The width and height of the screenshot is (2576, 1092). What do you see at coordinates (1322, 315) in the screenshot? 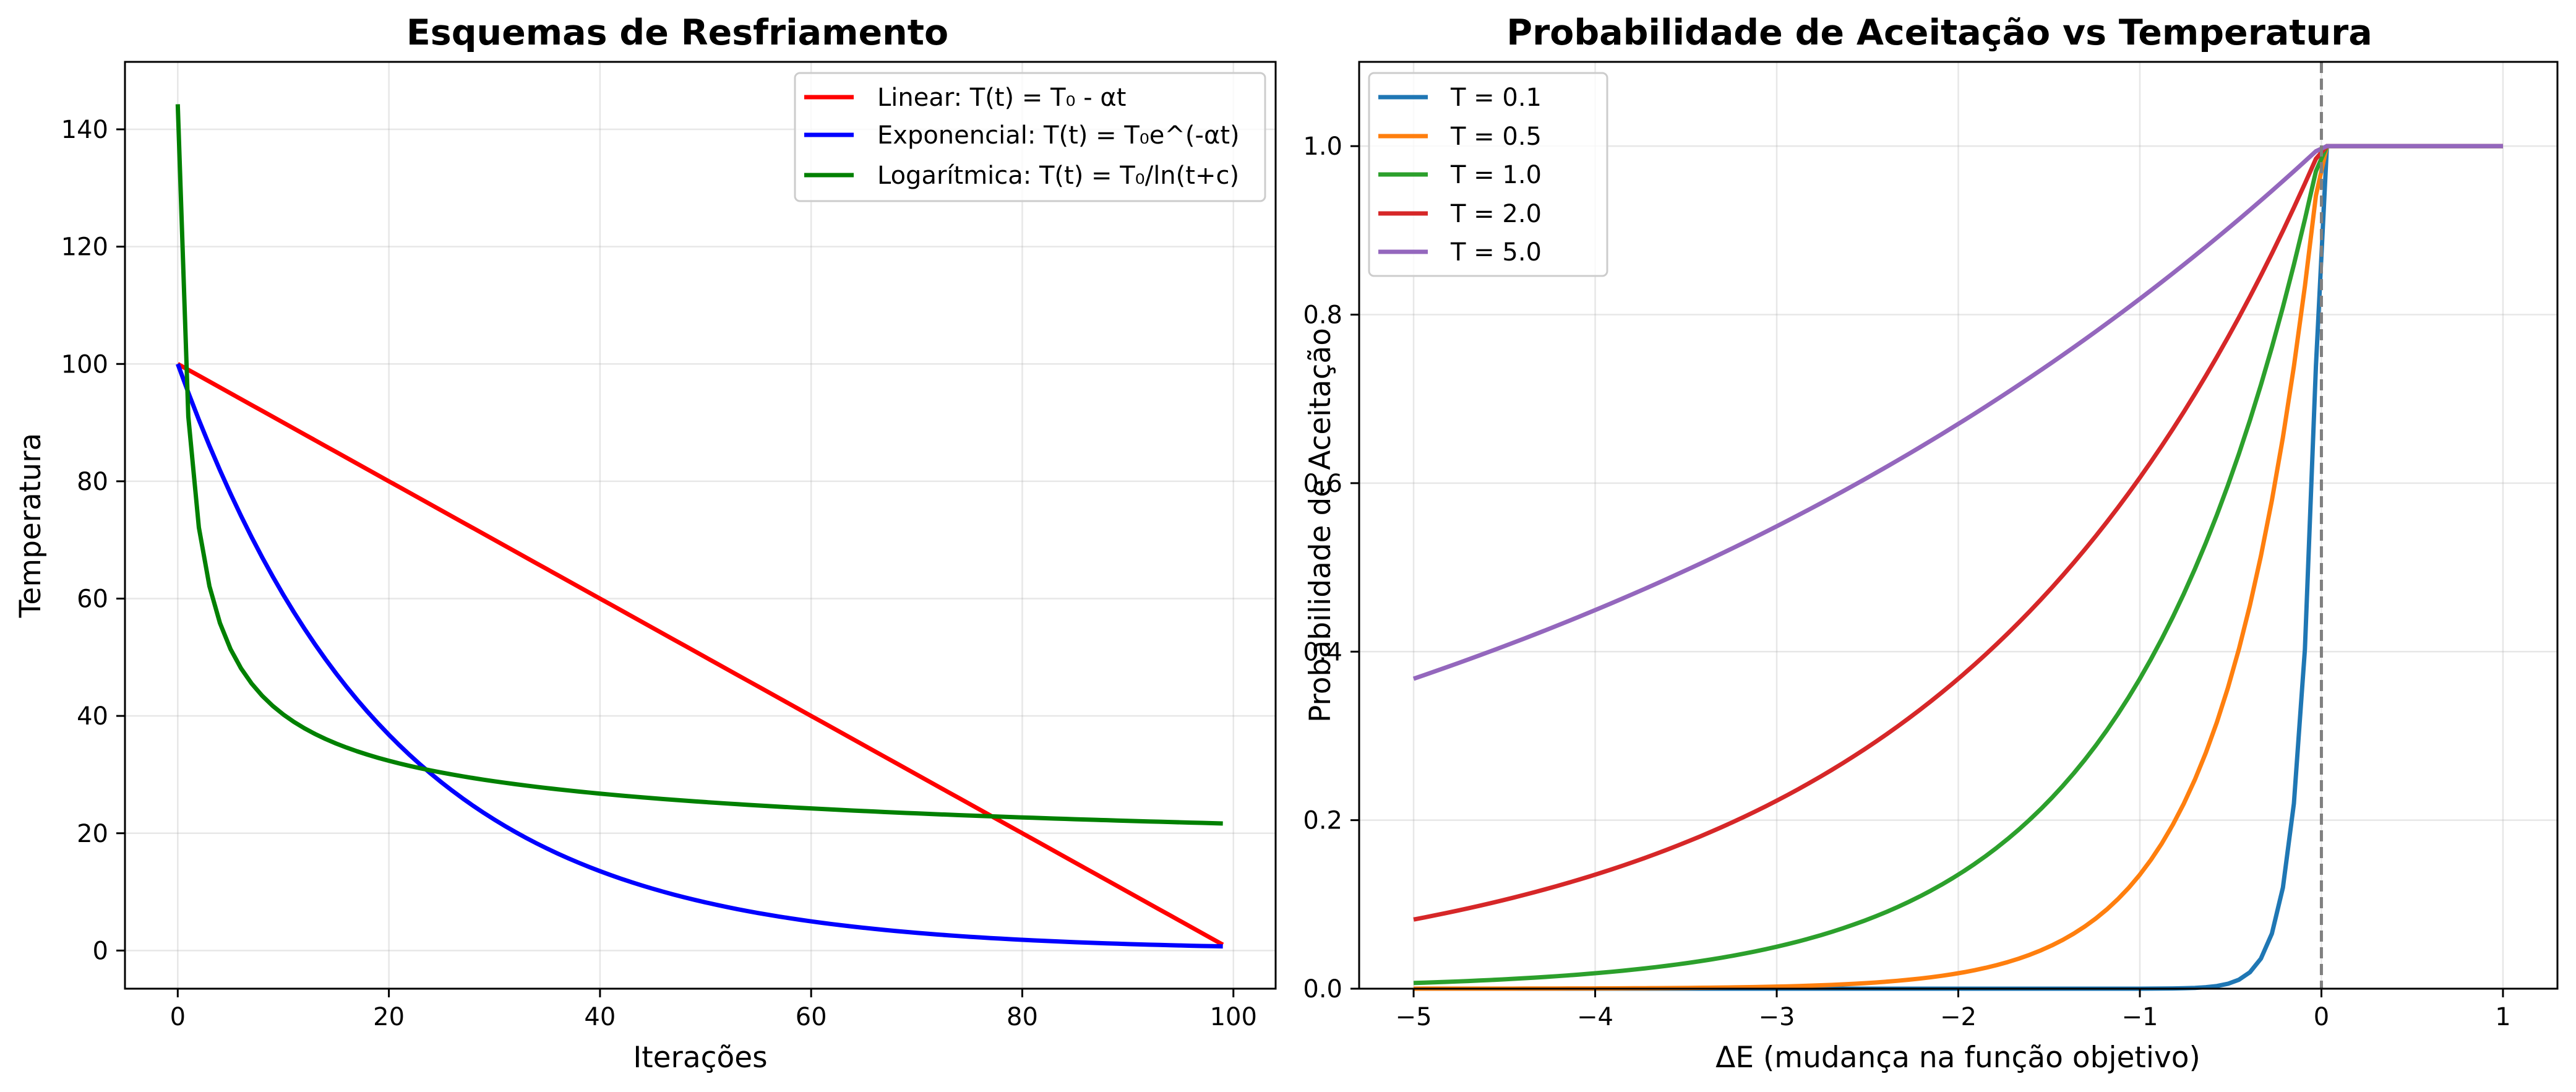
I see `y-tick-label: 0.8` at bounding box center [1322, 315].